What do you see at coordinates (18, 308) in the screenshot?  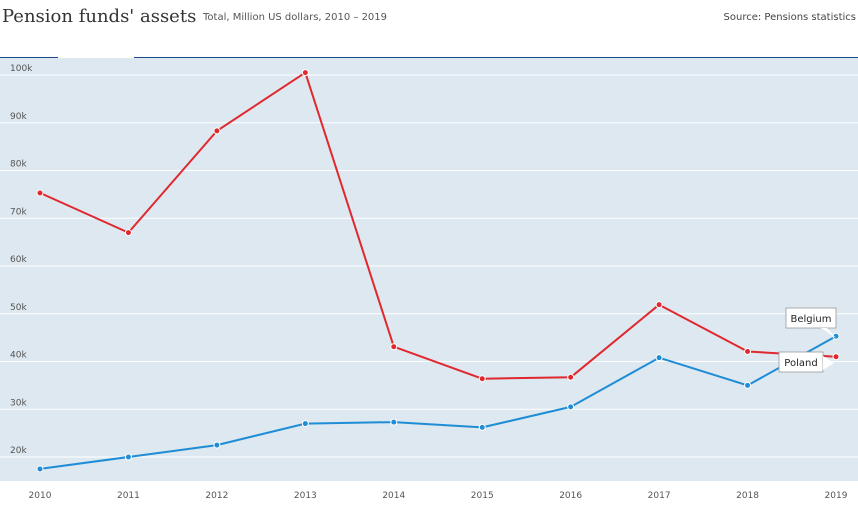 I see `y-tick-label: 50k` at bounding box center [18, 308].